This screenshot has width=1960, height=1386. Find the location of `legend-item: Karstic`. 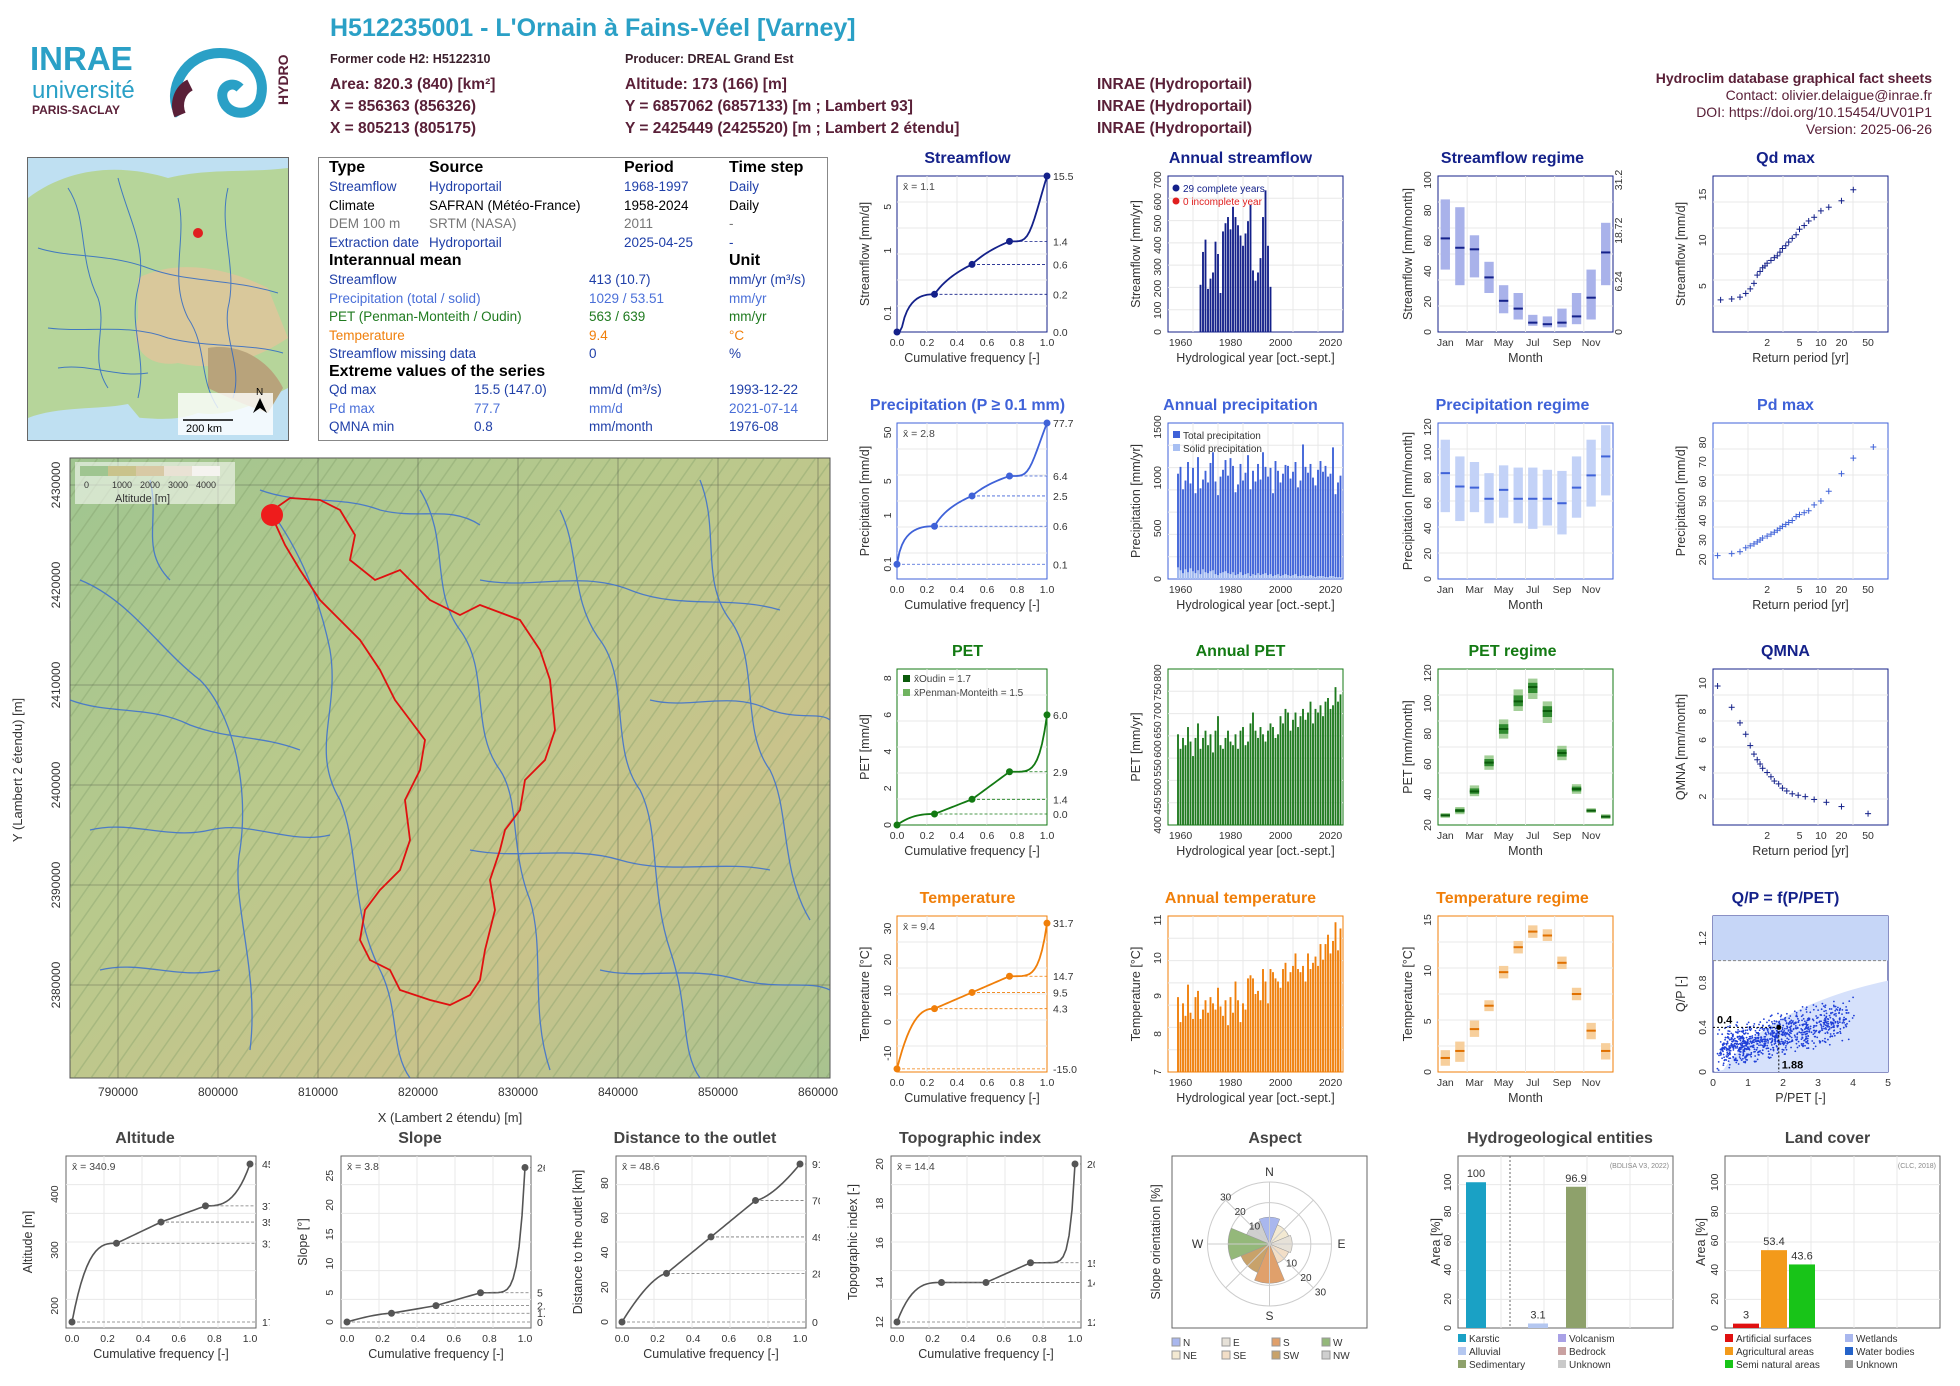

legend-item: Karstic is located at coordinates (1484, 1339).